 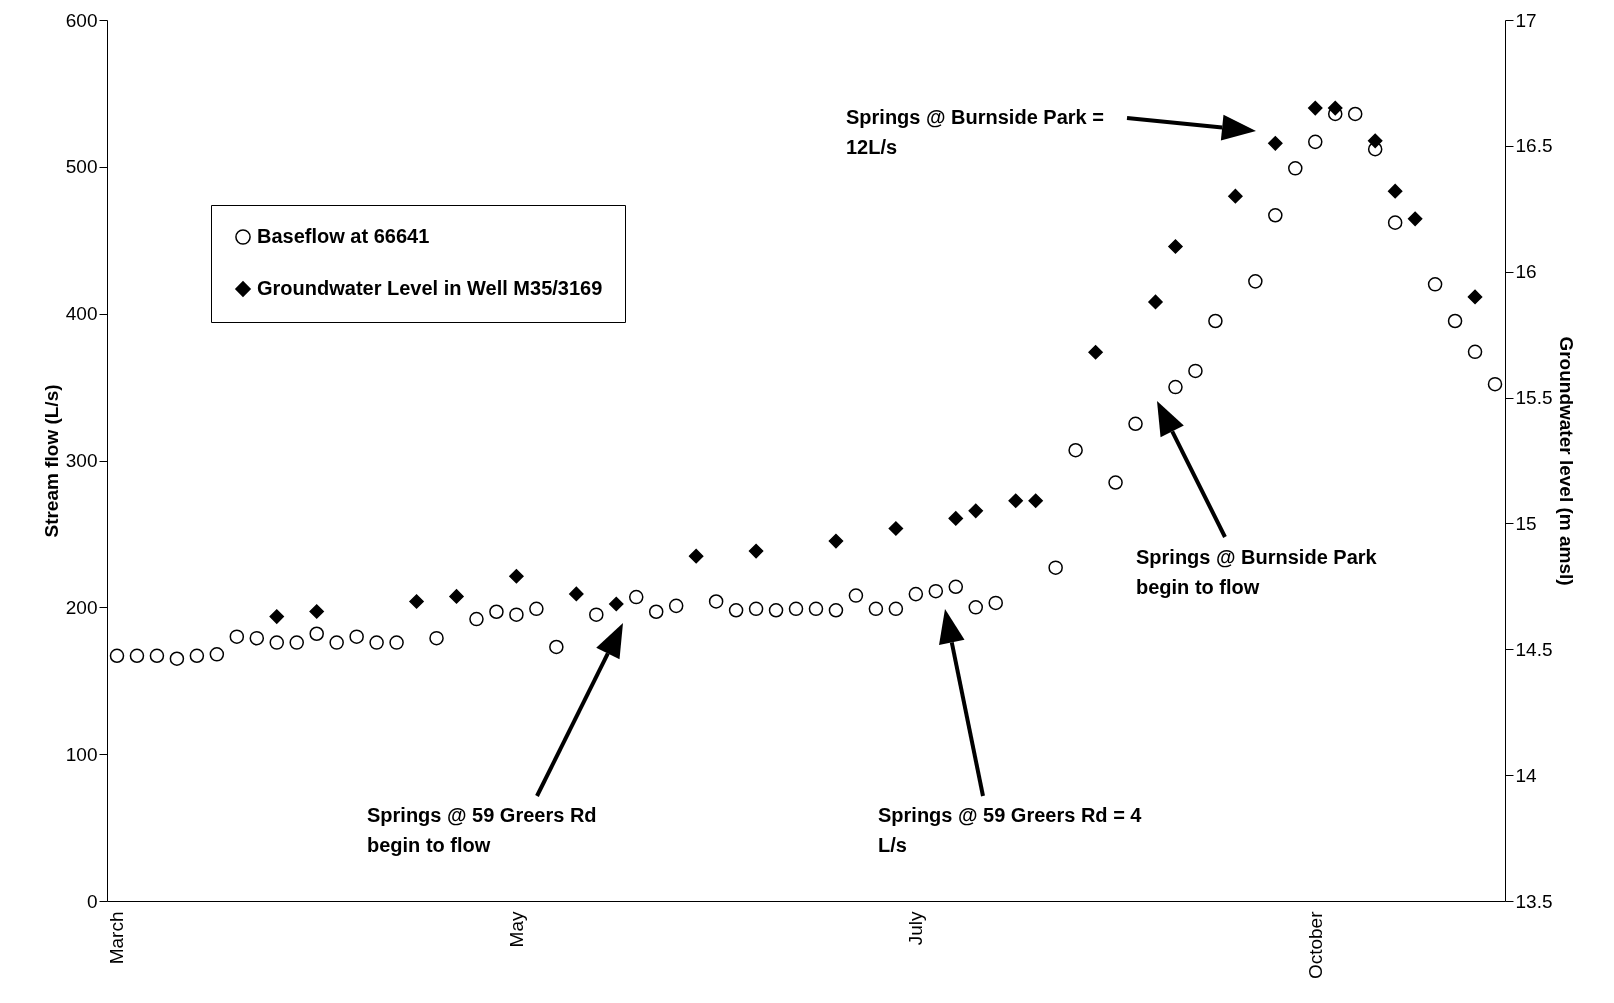 I want to click on y2-axis-title: Groundwater level (m amsl), so click(x=1567, y=461).